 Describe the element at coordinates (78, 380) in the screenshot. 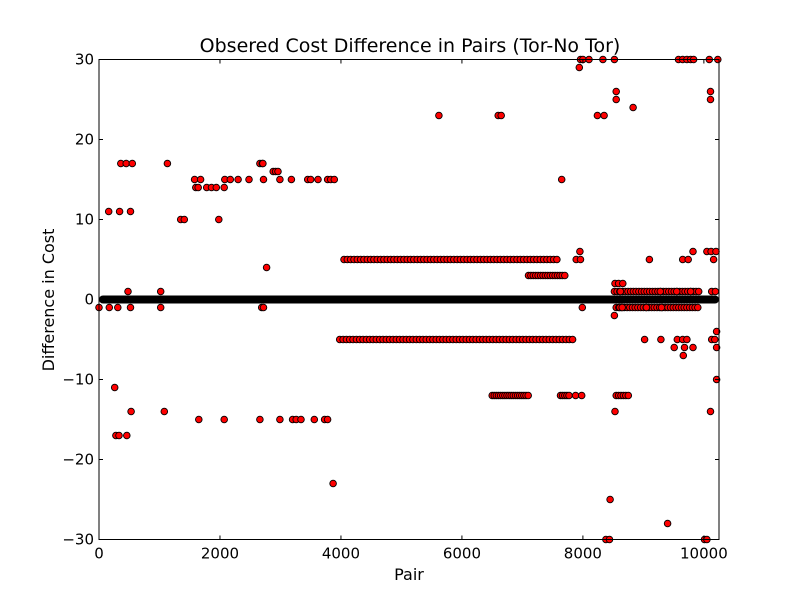

I see `y-tick-label: −10` at that location.